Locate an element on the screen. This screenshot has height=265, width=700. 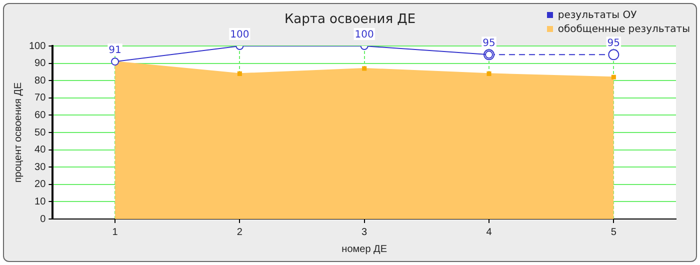
y-tick-label: 70 is located at coordinates (40, 98).